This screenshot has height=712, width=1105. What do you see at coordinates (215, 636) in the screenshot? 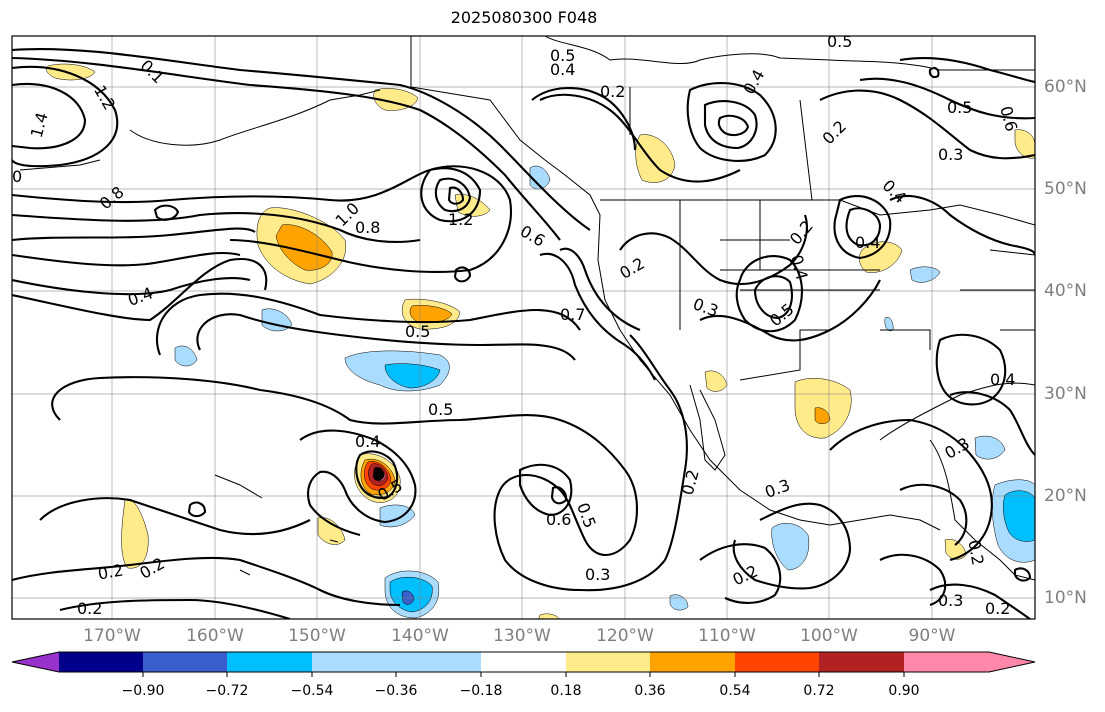
I see `longitude-label: 160°W` at bounding box center [215, 636].